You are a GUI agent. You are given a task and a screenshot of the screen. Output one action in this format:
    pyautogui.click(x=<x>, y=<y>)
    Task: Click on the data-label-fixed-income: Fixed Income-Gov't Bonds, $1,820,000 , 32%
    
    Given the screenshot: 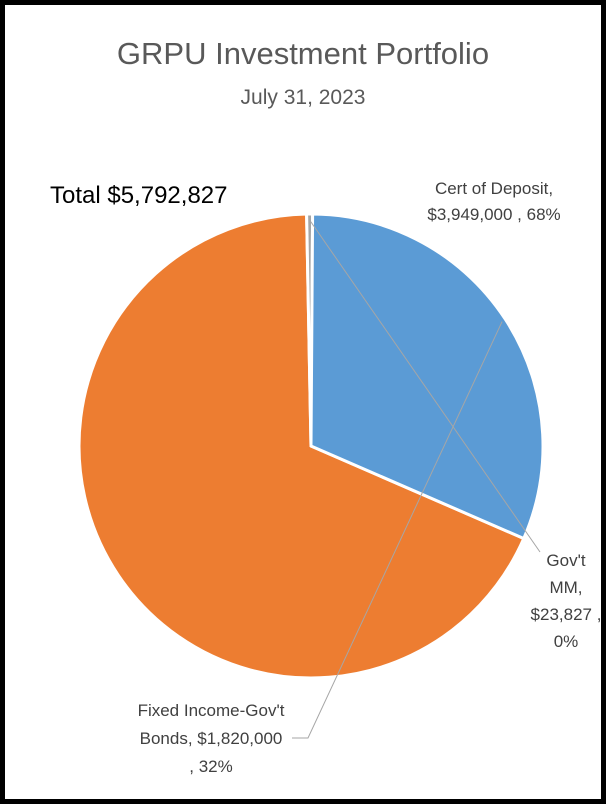 What is the action you would take?
    pyautogui.click(x=211, y=738)
    